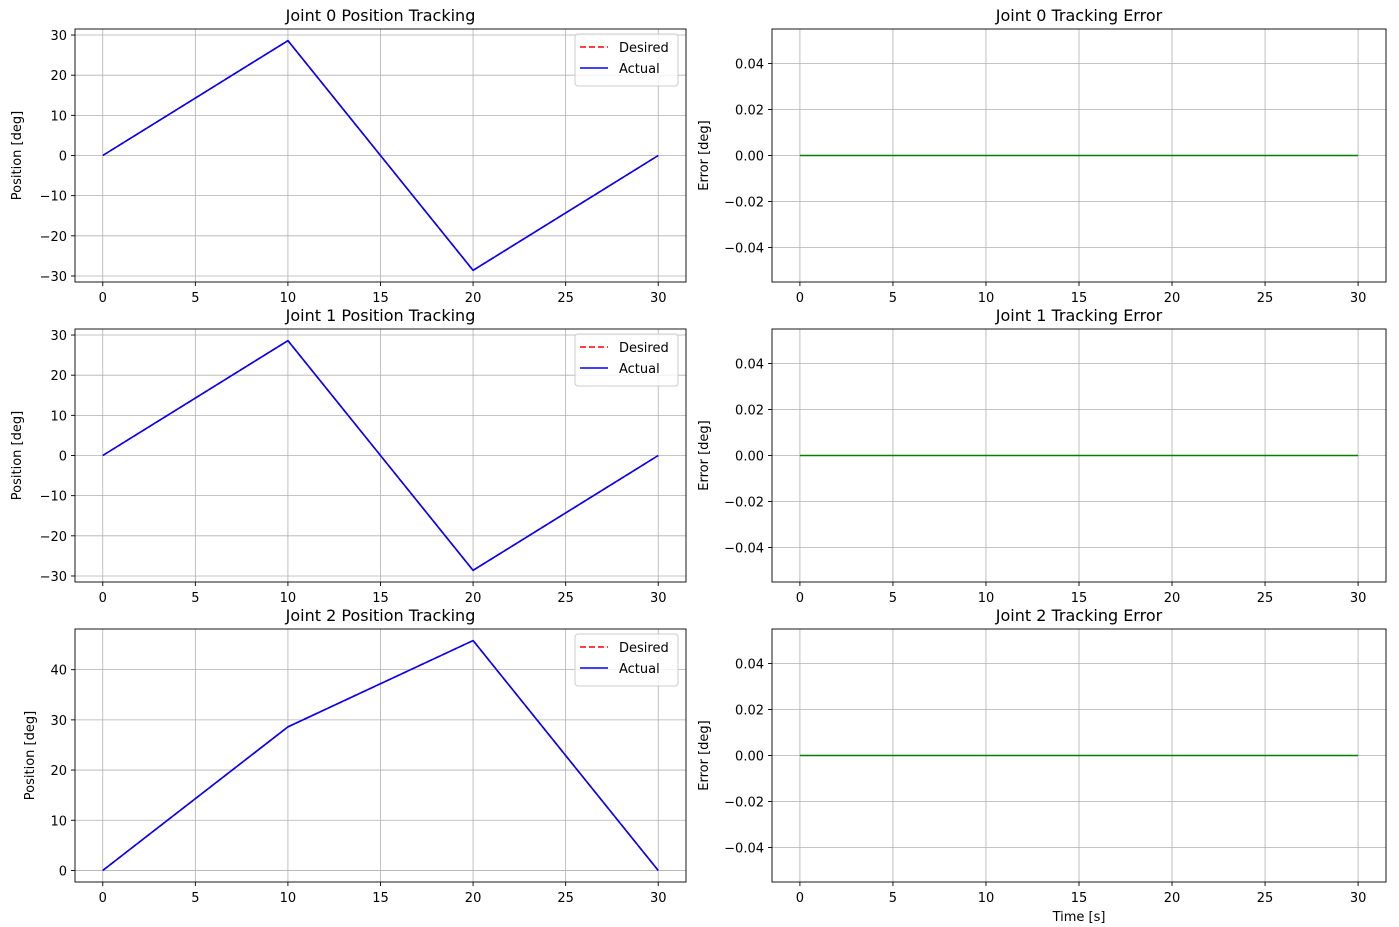 This screenshot has width=1399, height=927. Describe the element at coordinates (380, 315) in the screenshot. I see `subplot-title: Joint 1 Position Tracking` at that location.